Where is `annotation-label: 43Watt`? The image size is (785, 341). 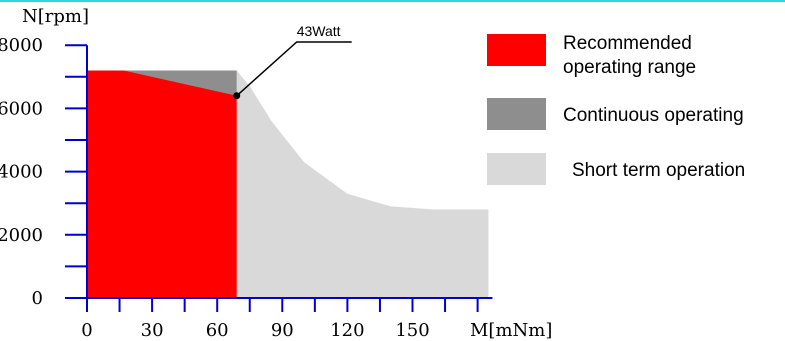
annotation-label: 43Watt is located at coordinates (319, 31).